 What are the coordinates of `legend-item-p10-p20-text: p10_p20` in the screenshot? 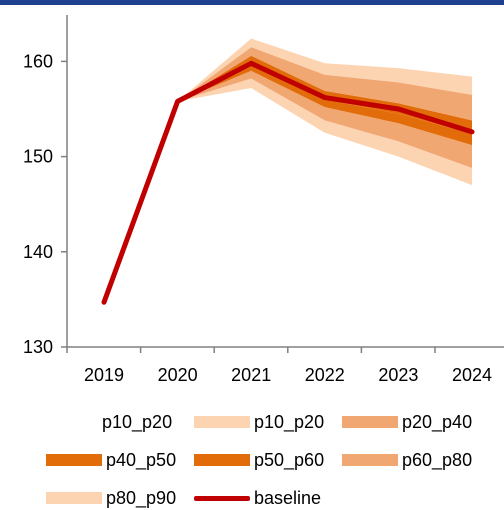 It's located at (137, 422).